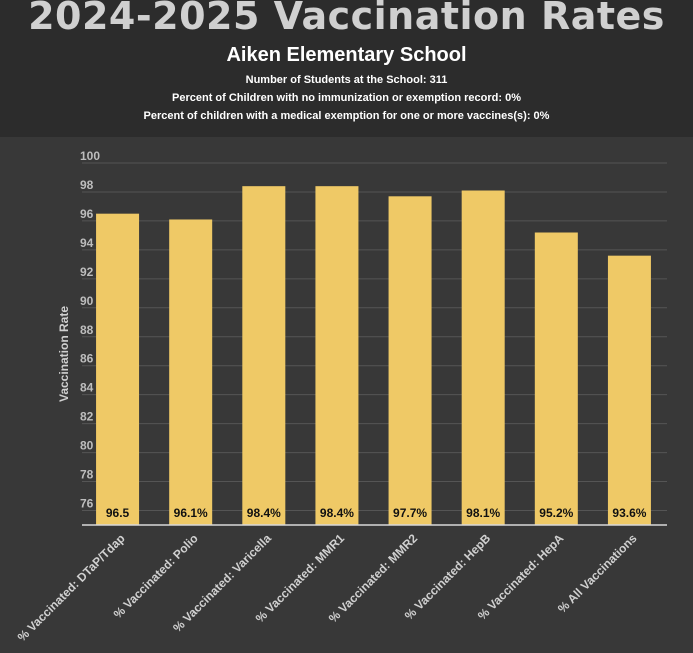  What do you see at coordinates (87, 330) in the screenshot?
I see `y-tick-label: 88` at bounding box center [87, 330].